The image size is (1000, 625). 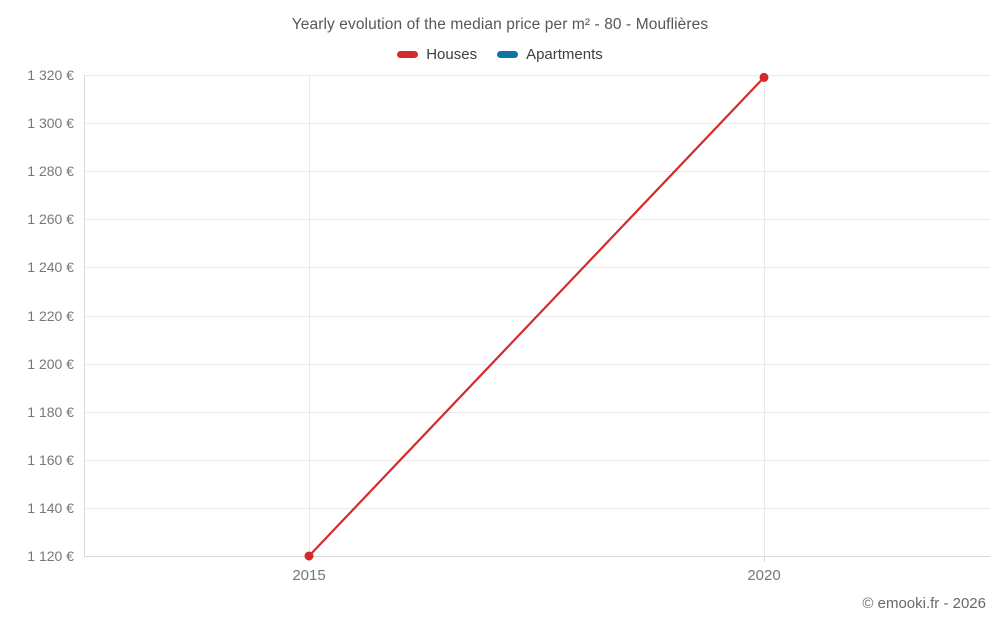 What do you see at coordinates (309, 575) in the screenshot?
I see `x-axis-tick-label: 2015` at bounding box center [309, 575].